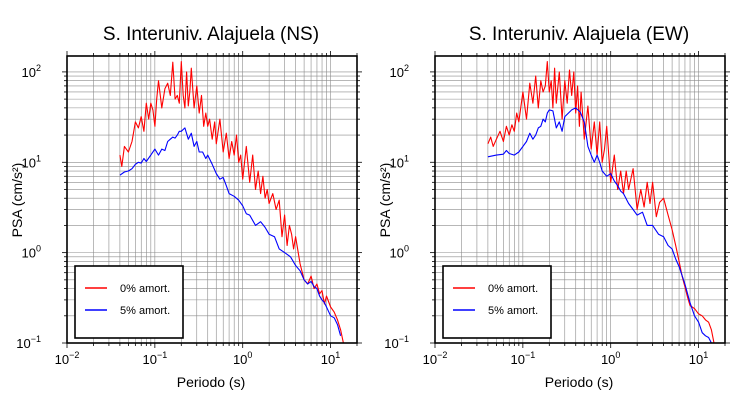 This screenshot has height=400, width=730. I want to click on chart-title: S. Interuniv. Alajuela (EW), so click(579, 34).